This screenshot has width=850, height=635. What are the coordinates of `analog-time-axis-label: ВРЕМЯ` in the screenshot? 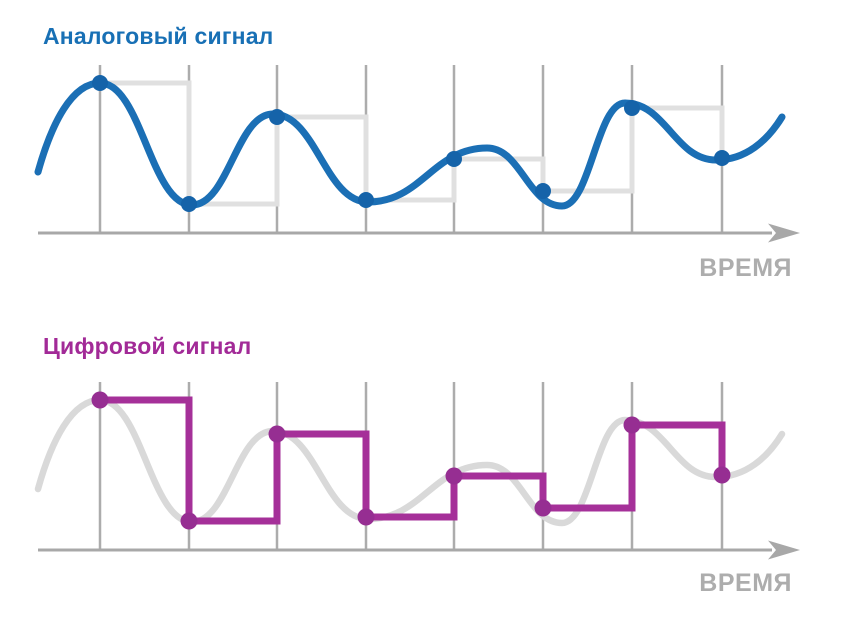 It's located at (745, 268).